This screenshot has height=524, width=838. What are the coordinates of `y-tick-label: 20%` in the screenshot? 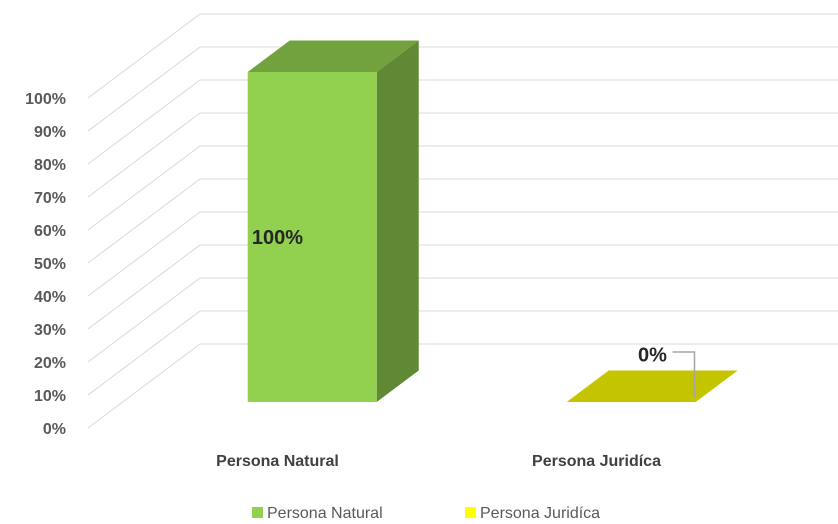 It's located at (50, 363).